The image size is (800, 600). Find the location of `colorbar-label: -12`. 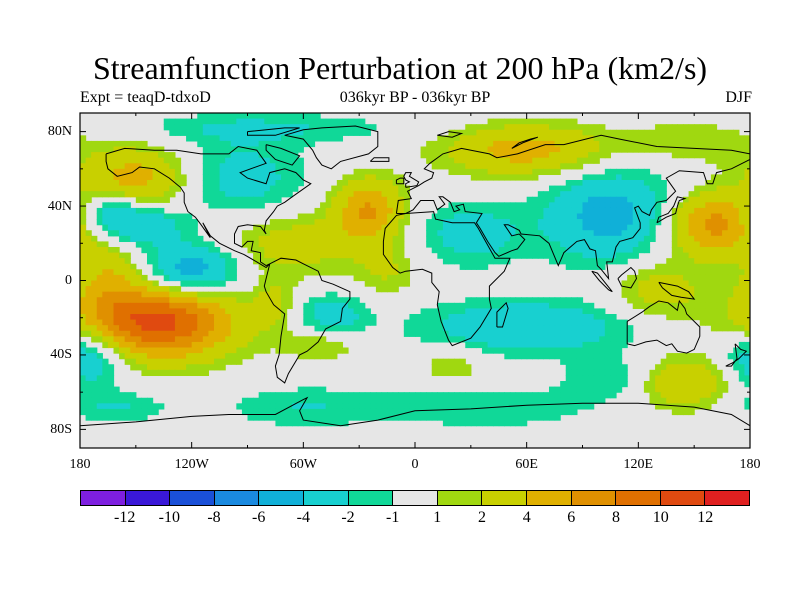

colorbar-label: -12 is located at coordinates (125, 517).